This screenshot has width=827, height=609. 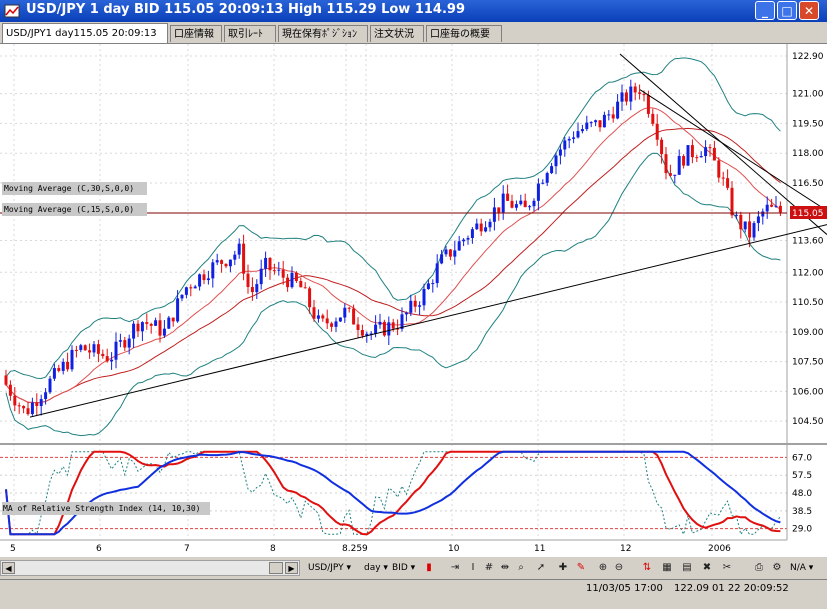 I want to click on zoom-in-icon: ⊕, so click(x=603, y=567).